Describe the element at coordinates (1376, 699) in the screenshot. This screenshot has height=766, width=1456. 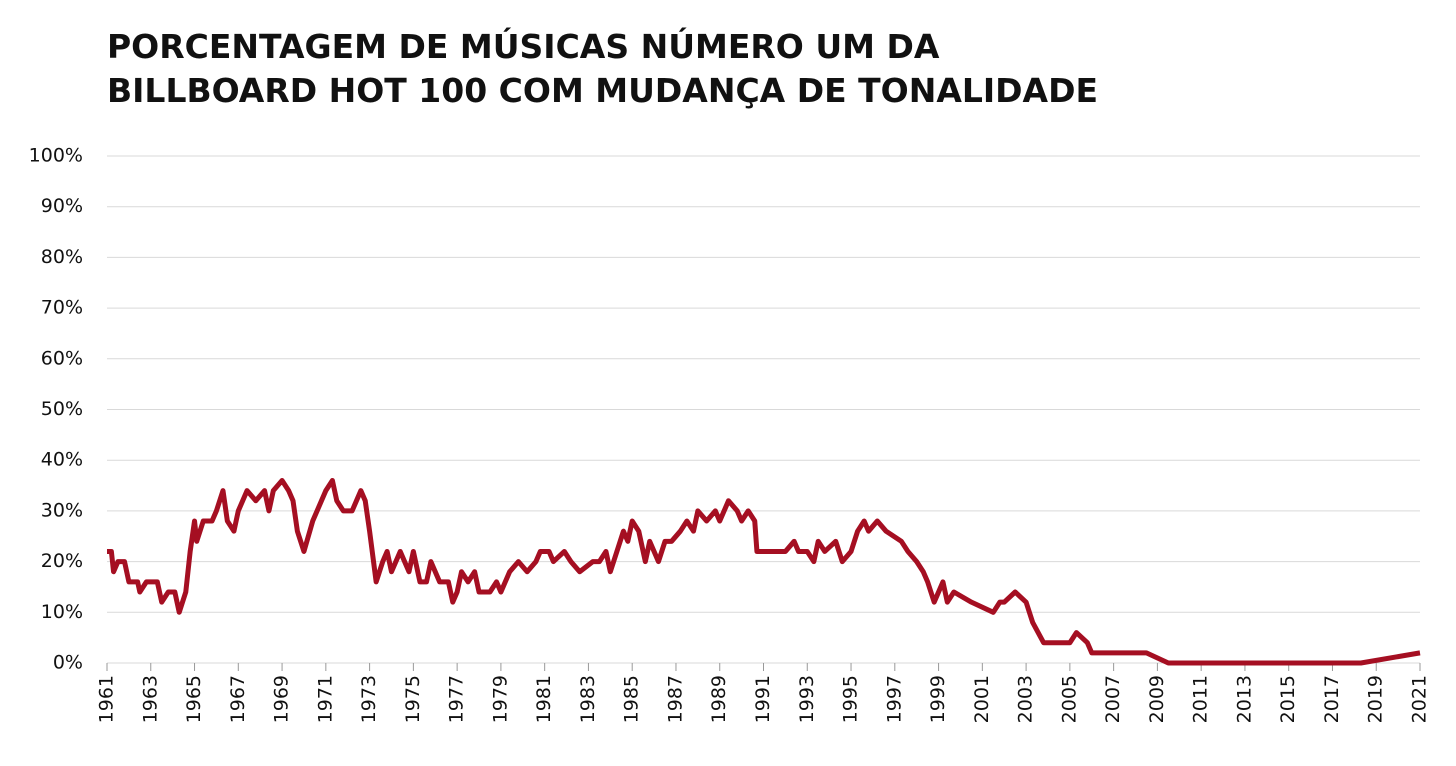
I see `x-tick-label: 2019` at that location.